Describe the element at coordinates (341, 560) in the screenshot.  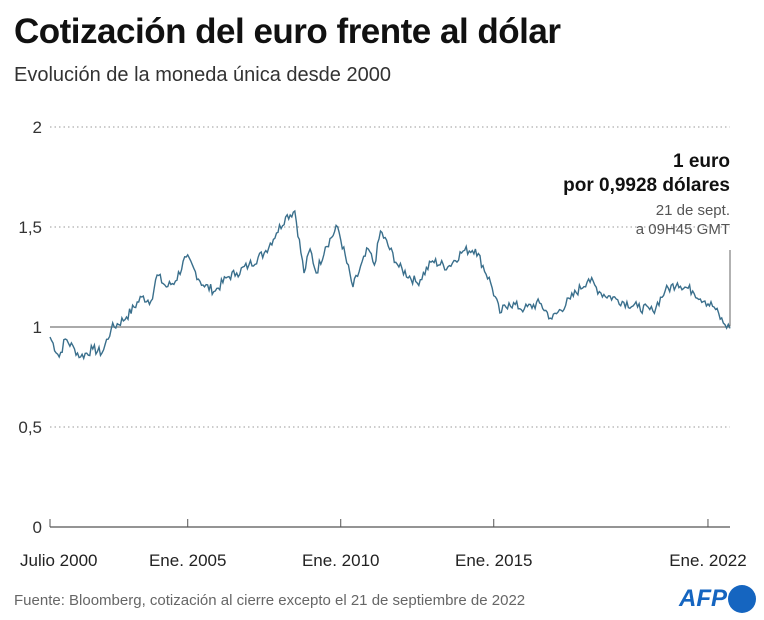
I see `x-tick-label: Ene. 2010` at that location.